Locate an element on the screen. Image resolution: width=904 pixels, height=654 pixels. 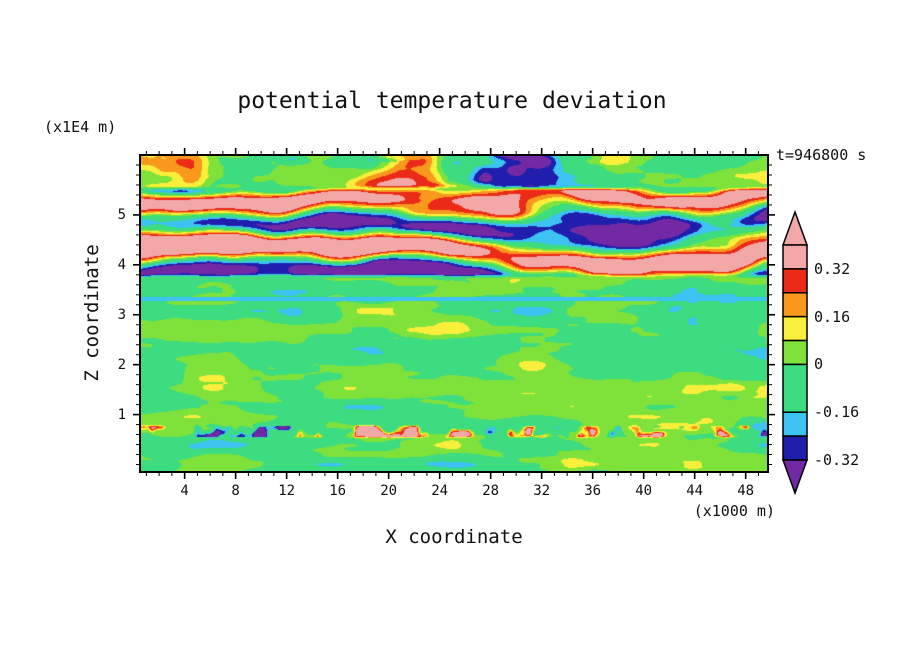
y-tick-label: 1 is located at coordinates (121, 414).